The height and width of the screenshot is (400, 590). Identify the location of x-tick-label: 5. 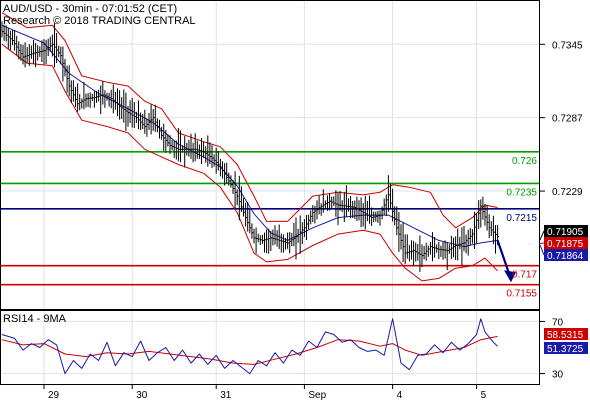
(484, 395).